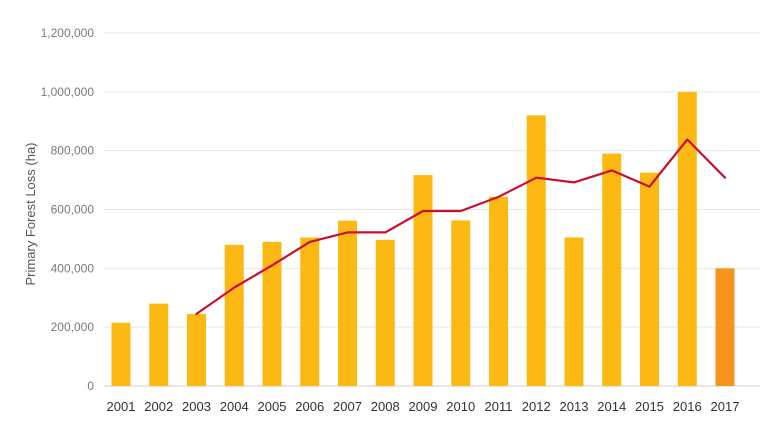 The image size is (773, 426). What do you see at coordinates (687, 238) in the screenshot?
I see `bar-2016` at bounding box center [687, 238].